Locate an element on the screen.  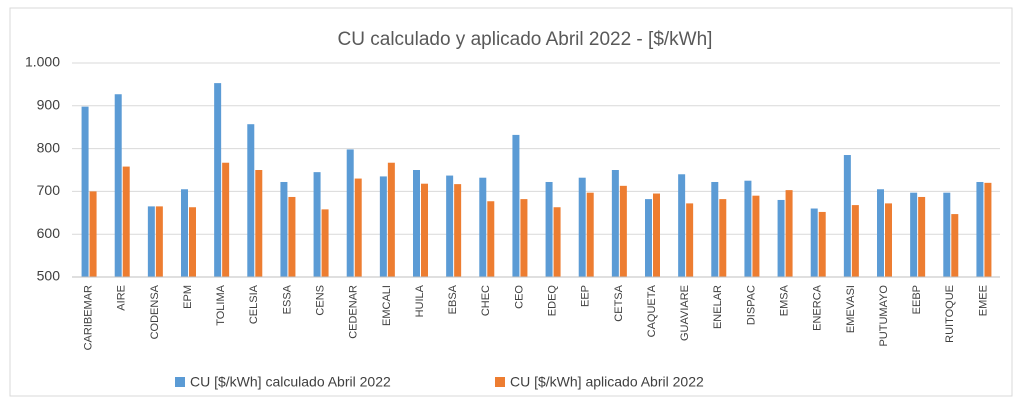
x-tick-label: PUTUMAYO is located at coordinates (884, 316).